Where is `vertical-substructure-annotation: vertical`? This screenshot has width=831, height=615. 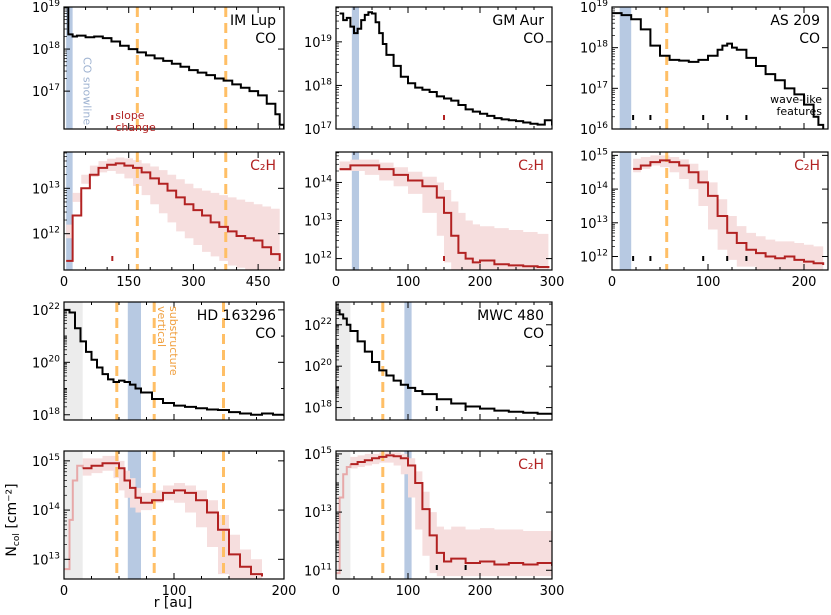 vertical-substructure-annotation: vertical is located at coordinates (161, 326).